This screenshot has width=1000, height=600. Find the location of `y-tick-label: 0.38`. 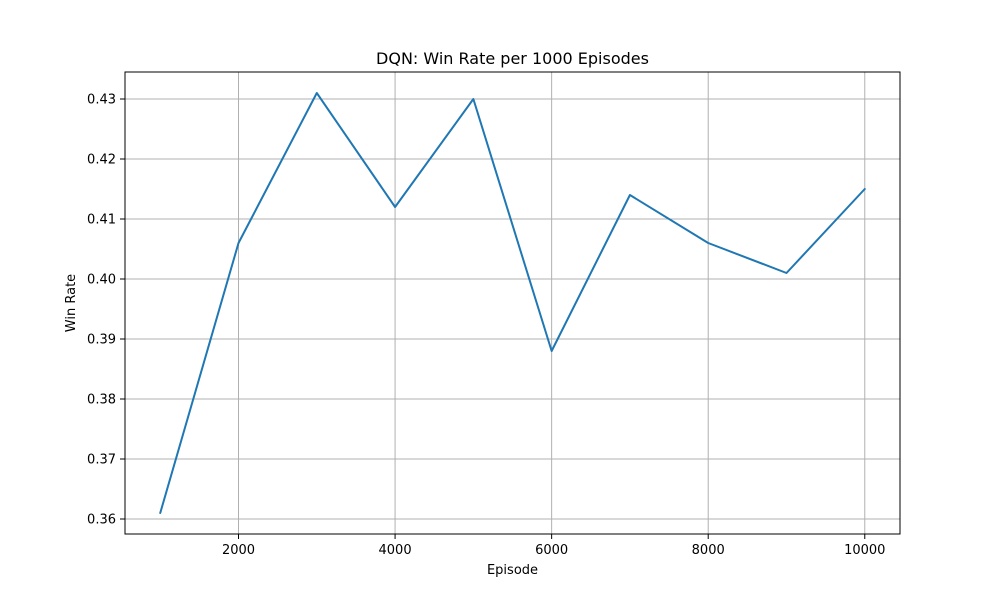

y-tick-label: 0.38 is located at coordinates (101, 400).